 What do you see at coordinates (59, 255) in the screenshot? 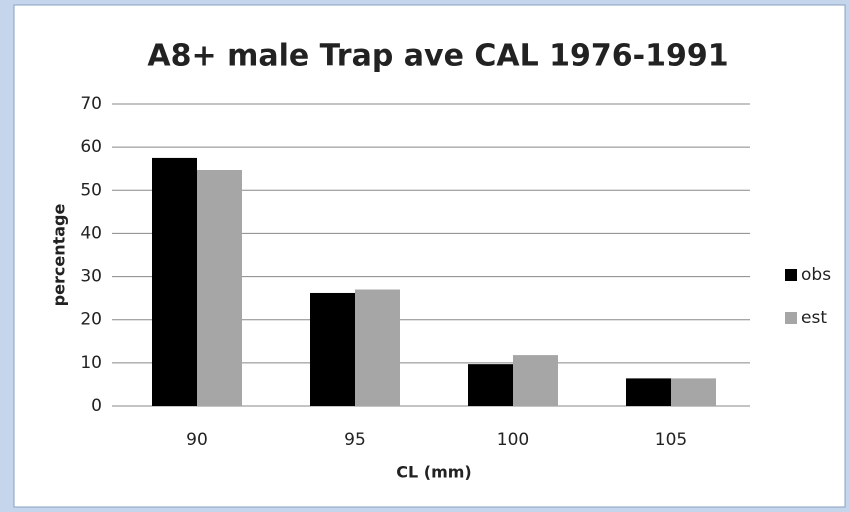
I see `y-axis-label: percentage` at bounding box center [59, 255].